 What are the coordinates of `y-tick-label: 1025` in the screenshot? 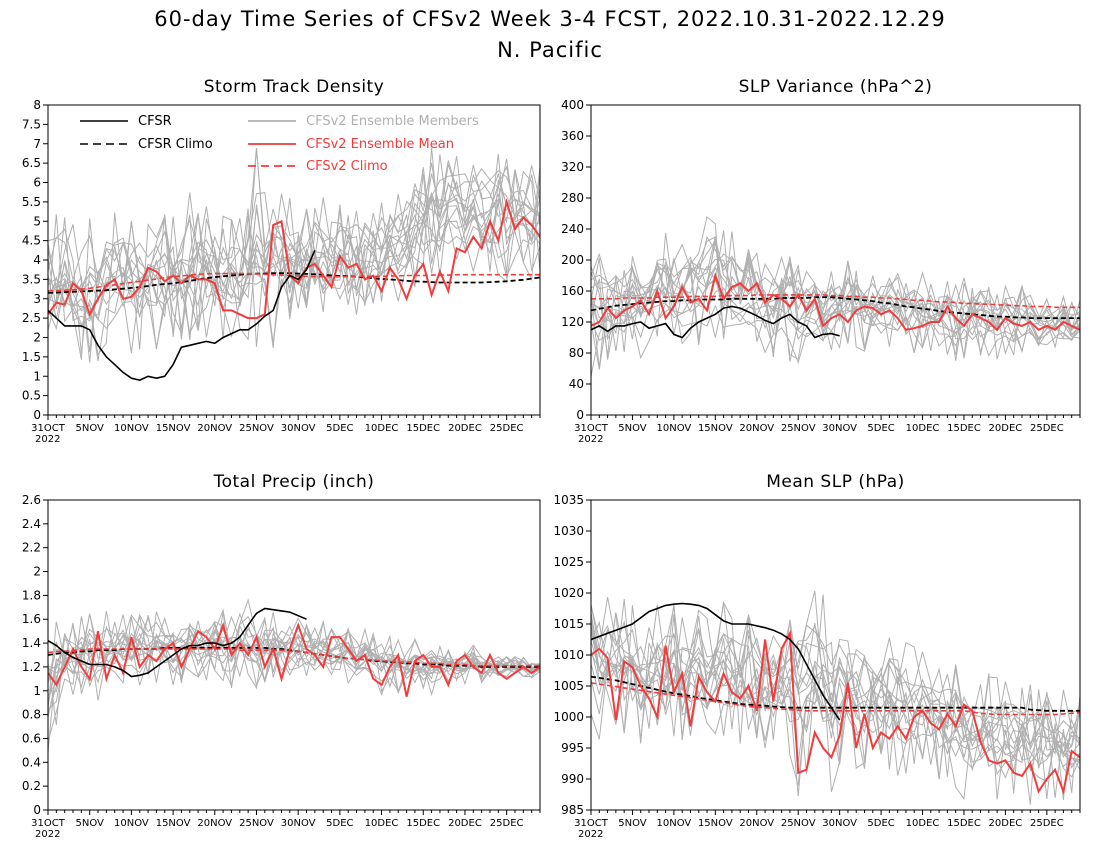 It's located at (568, 562).